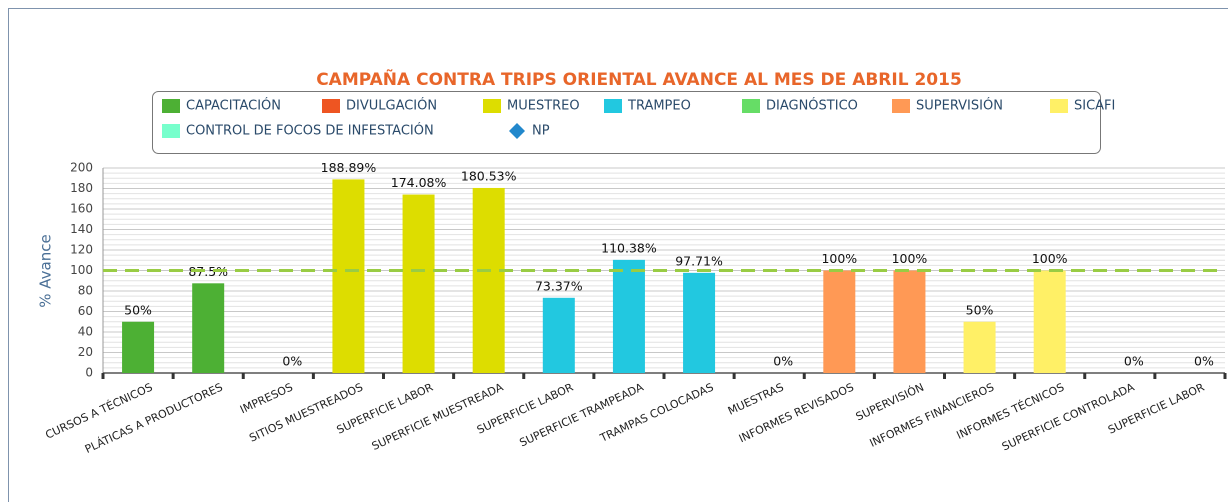 The width and height of the screenshot is (1228, 502). What do you see at coordinates (85, 311) in the screenshot?
I see `y-tick-label: 60` at bounding box center [85, 311].